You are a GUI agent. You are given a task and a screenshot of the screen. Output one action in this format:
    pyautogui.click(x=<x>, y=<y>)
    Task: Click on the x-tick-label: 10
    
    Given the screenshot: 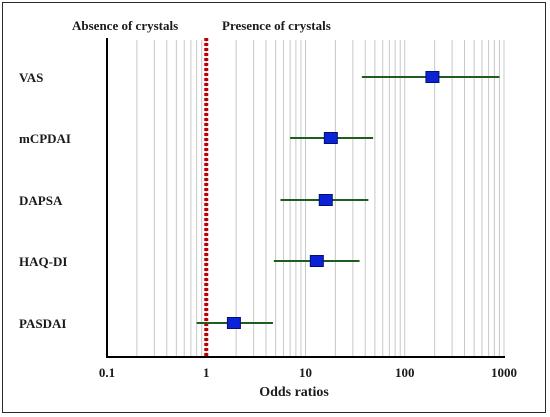 What is the action you would take?
    pyautogui.click(x=305, y=372)
    